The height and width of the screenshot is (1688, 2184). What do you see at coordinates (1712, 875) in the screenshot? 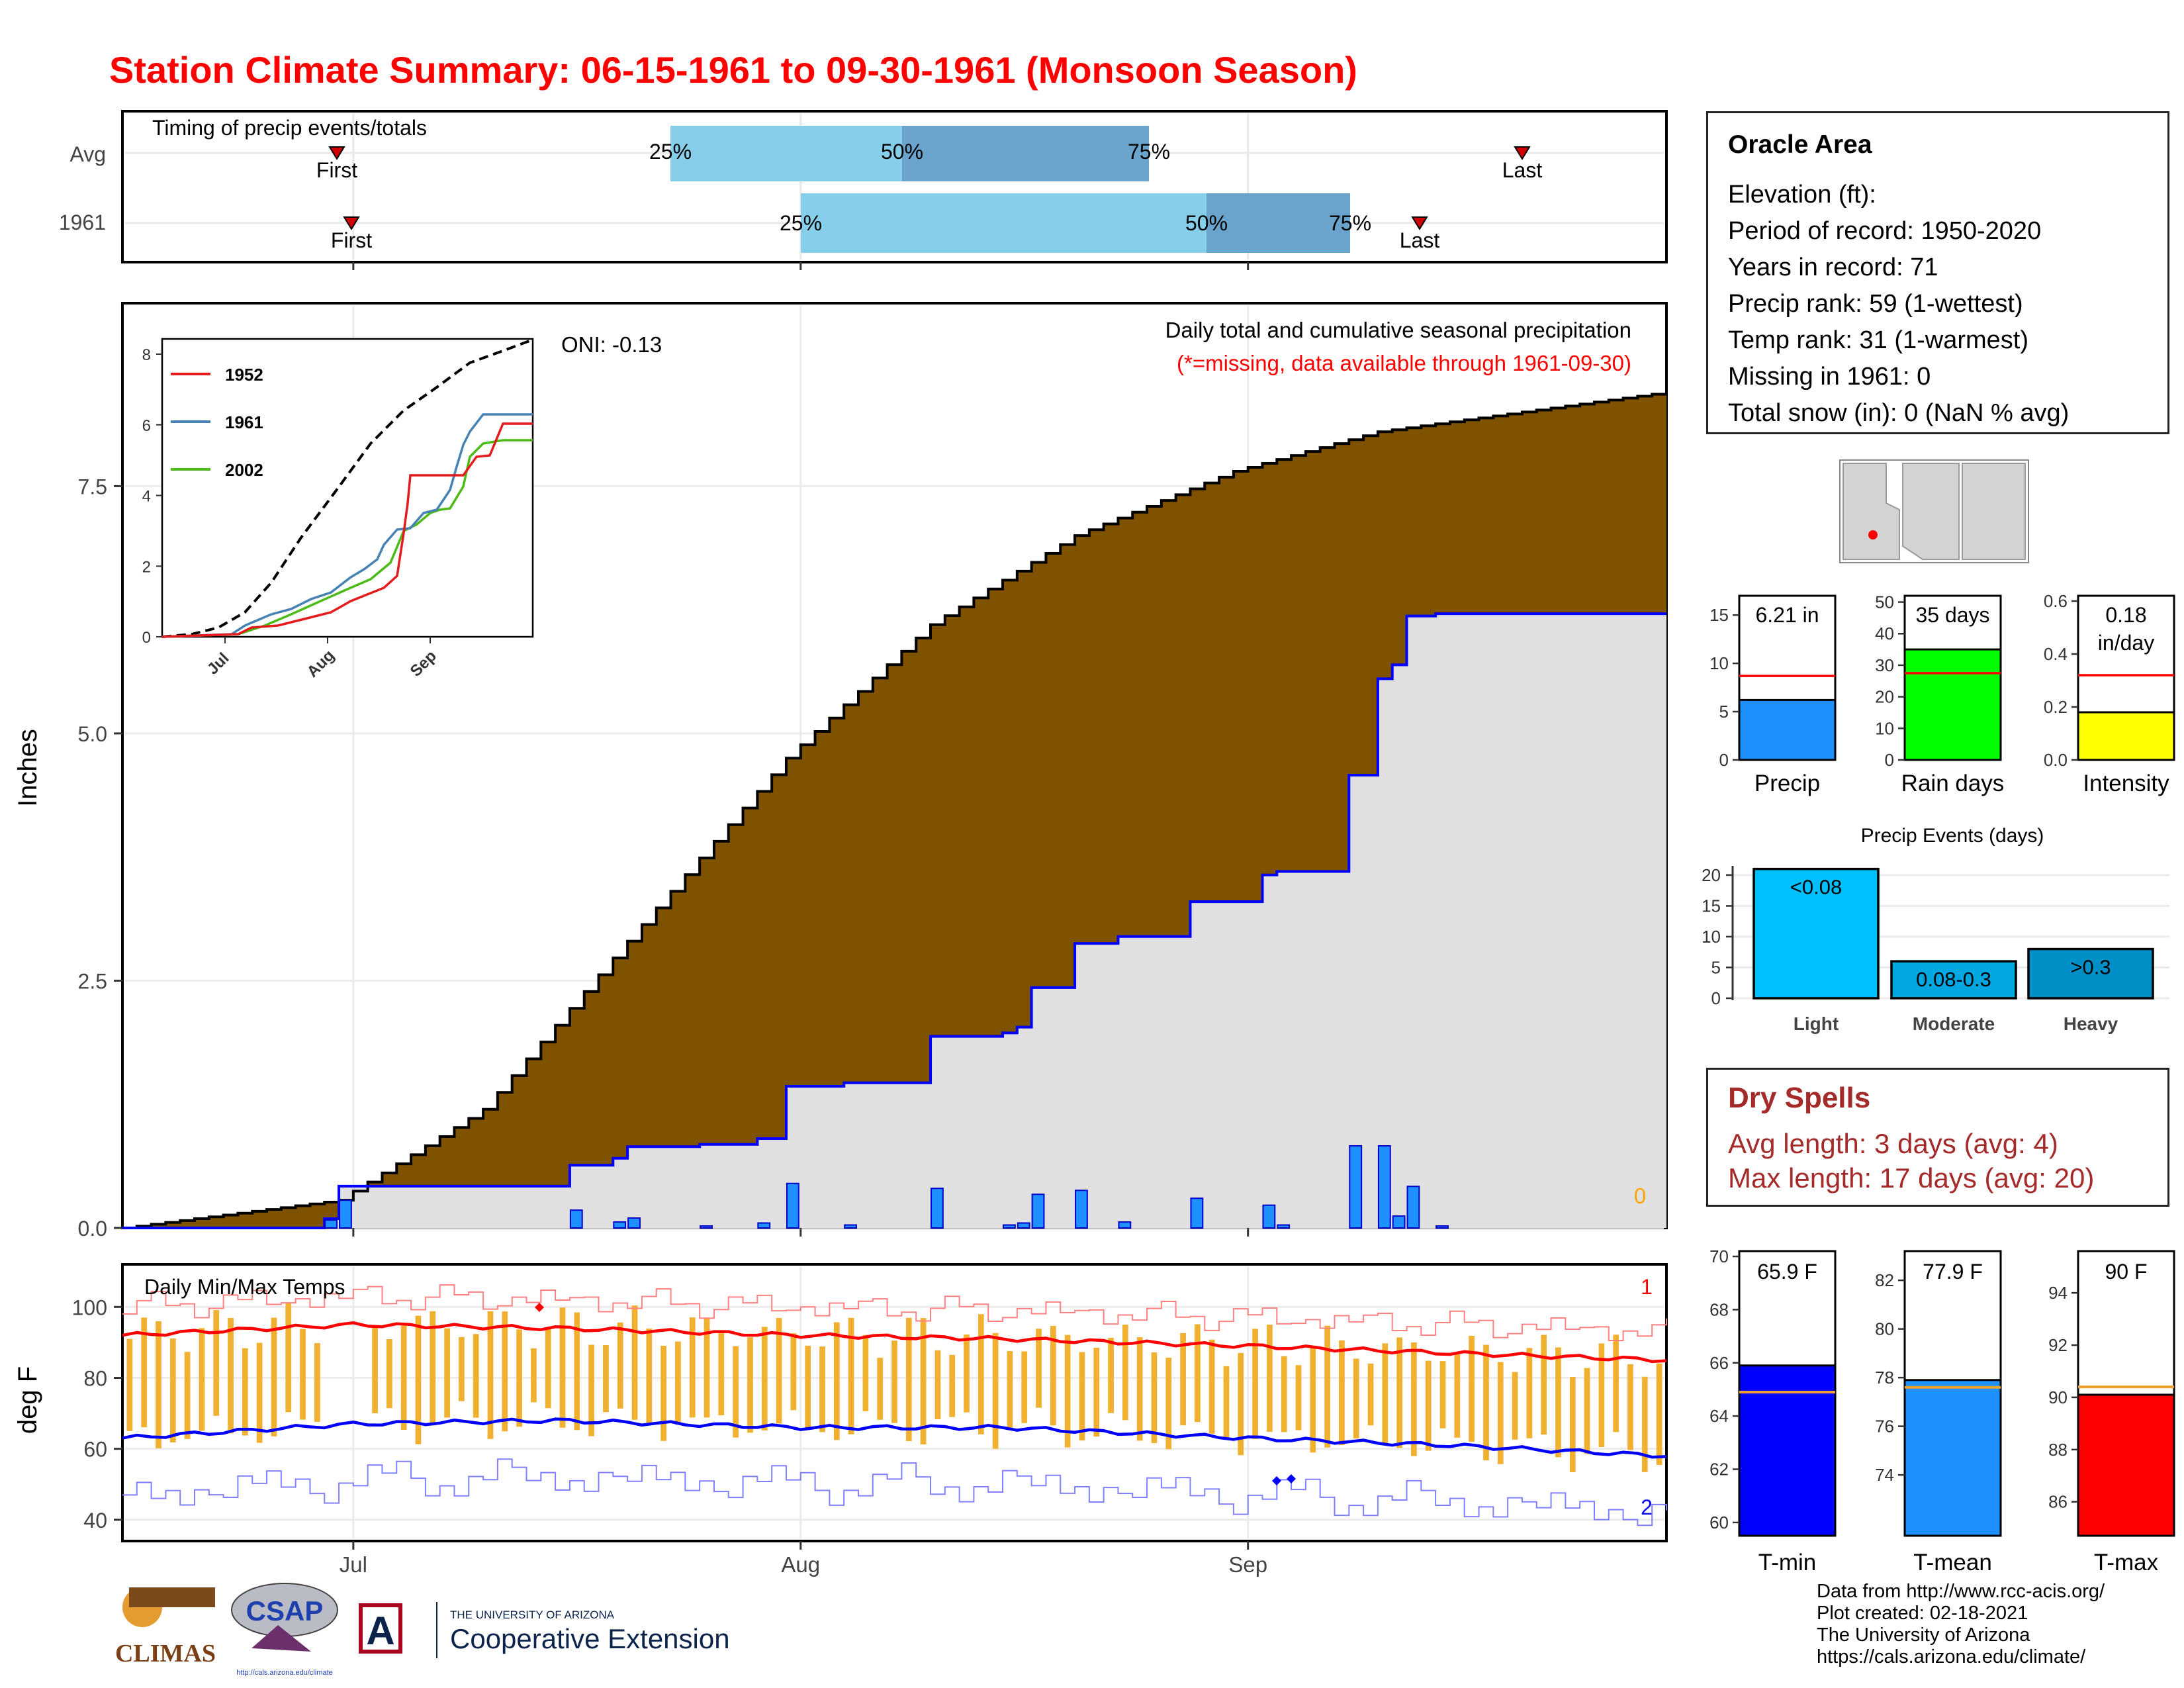
I see `events-tick: 20` at bounding box center [1712, 875].